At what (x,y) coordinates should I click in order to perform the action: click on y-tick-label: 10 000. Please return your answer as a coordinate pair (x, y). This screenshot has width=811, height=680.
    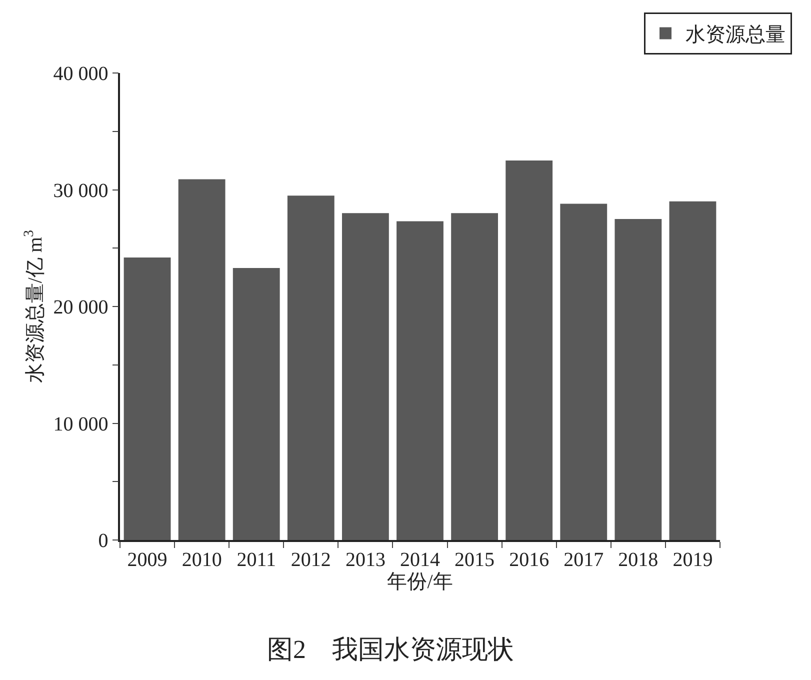
    Looking at the image, I should click on (80, 424).